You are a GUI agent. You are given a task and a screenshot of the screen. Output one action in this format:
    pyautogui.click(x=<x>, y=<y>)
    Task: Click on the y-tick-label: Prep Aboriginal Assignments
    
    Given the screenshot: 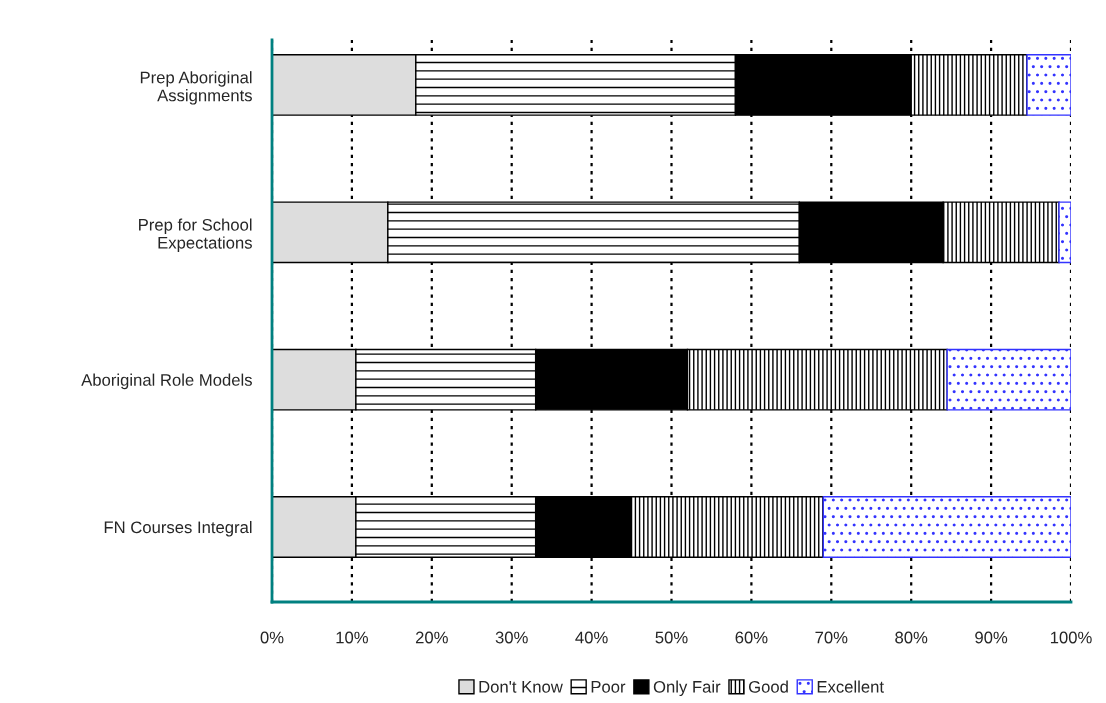 What is the action you would take?
    pyautogui.click(x=196, y=88)
    